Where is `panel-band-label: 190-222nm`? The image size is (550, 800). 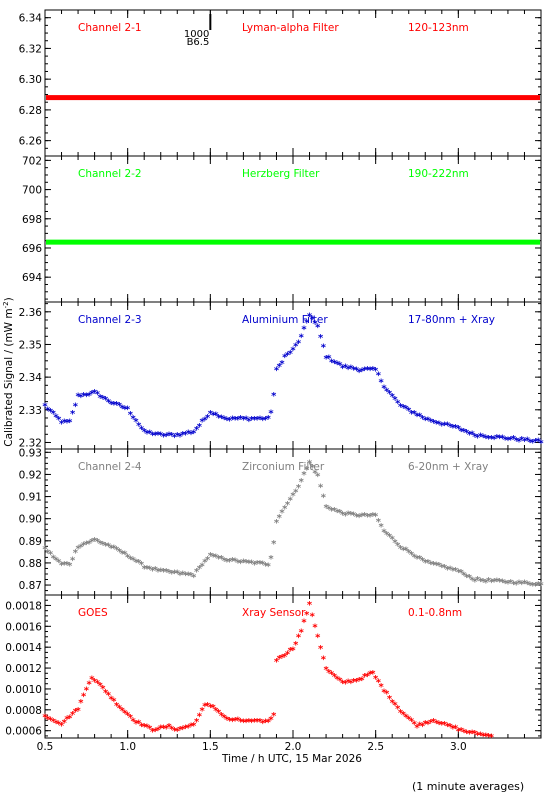
panel-band-label: 190-222nm is located at coordinates (438, 174).